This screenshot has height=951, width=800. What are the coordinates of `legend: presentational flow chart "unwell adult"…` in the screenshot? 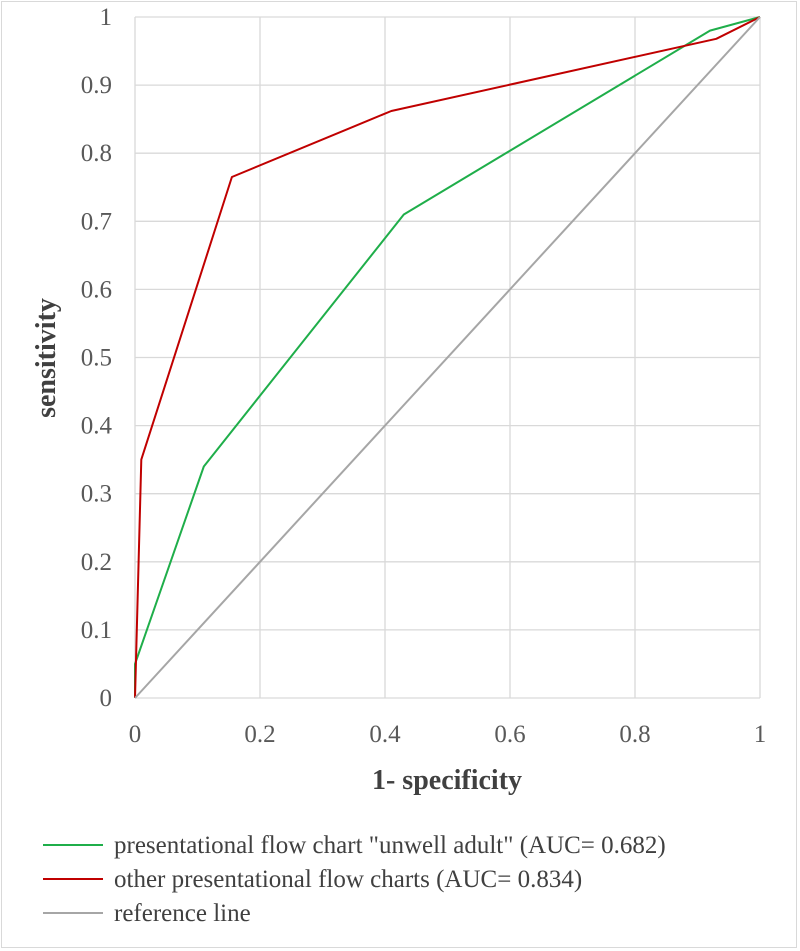 It's located at (354, 879).